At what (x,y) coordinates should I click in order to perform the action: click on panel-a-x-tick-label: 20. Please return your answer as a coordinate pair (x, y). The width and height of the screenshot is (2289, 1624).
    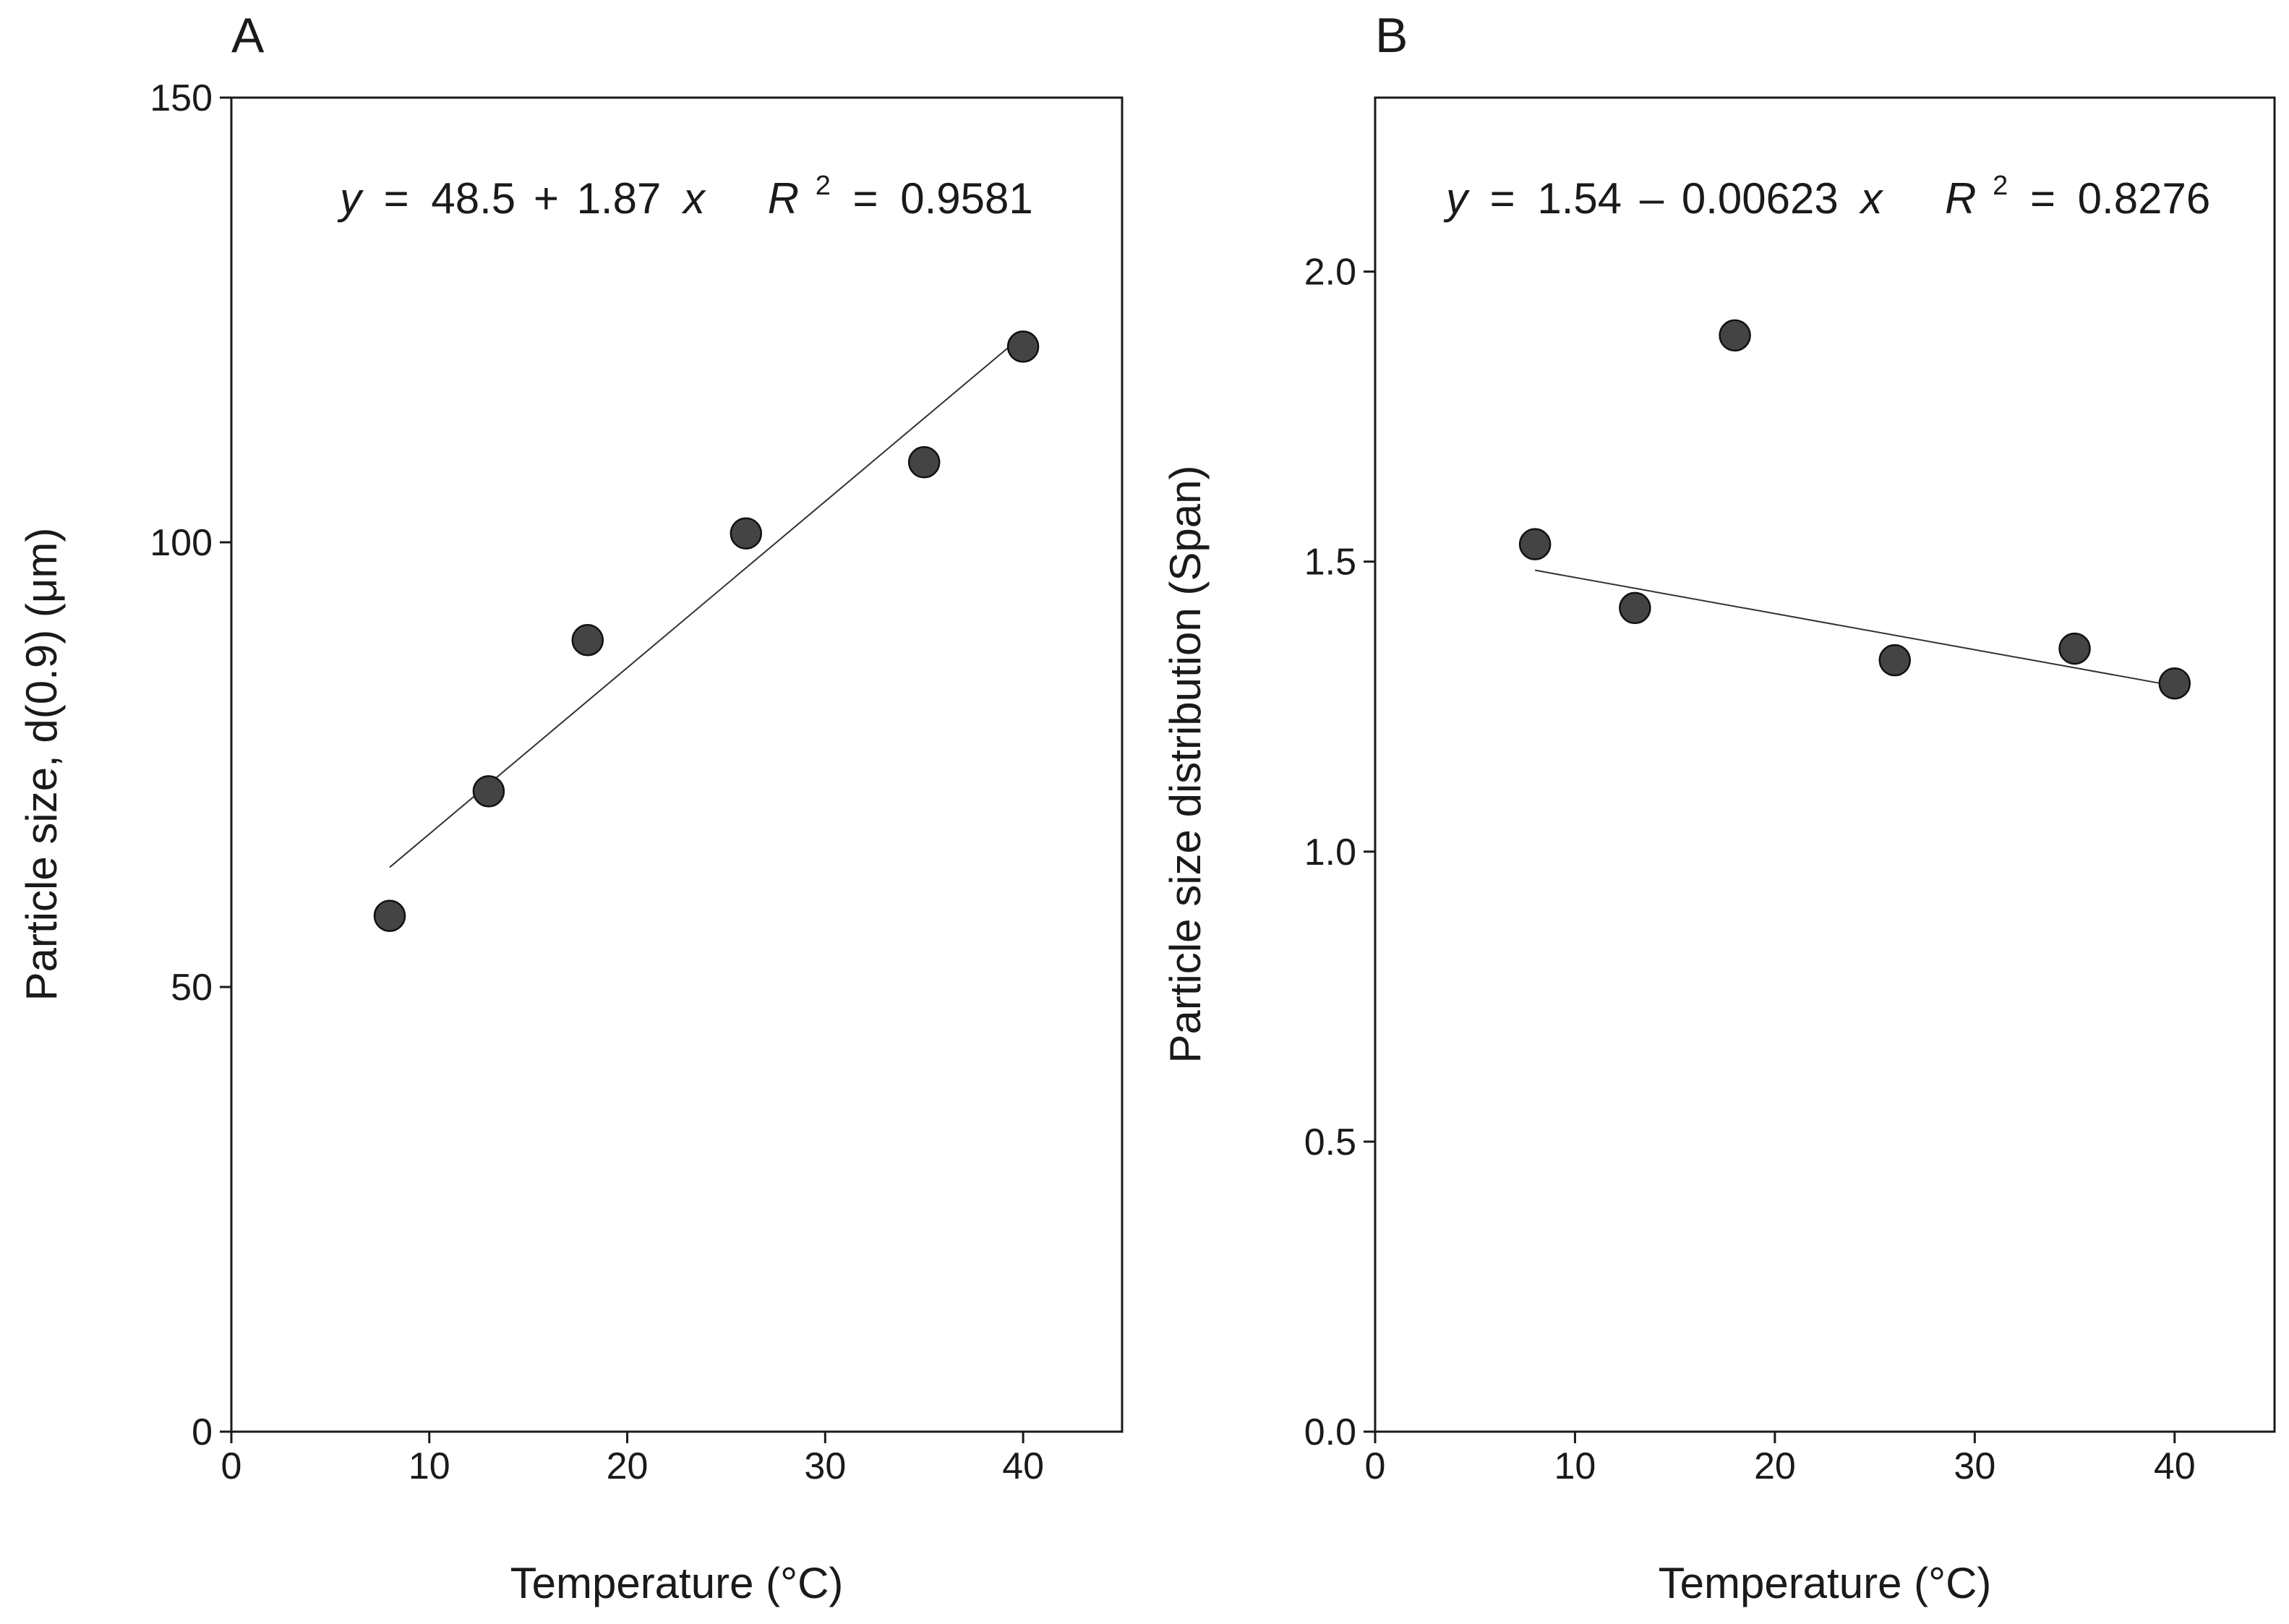
    Looking at the image, I should click on (628, 1466).